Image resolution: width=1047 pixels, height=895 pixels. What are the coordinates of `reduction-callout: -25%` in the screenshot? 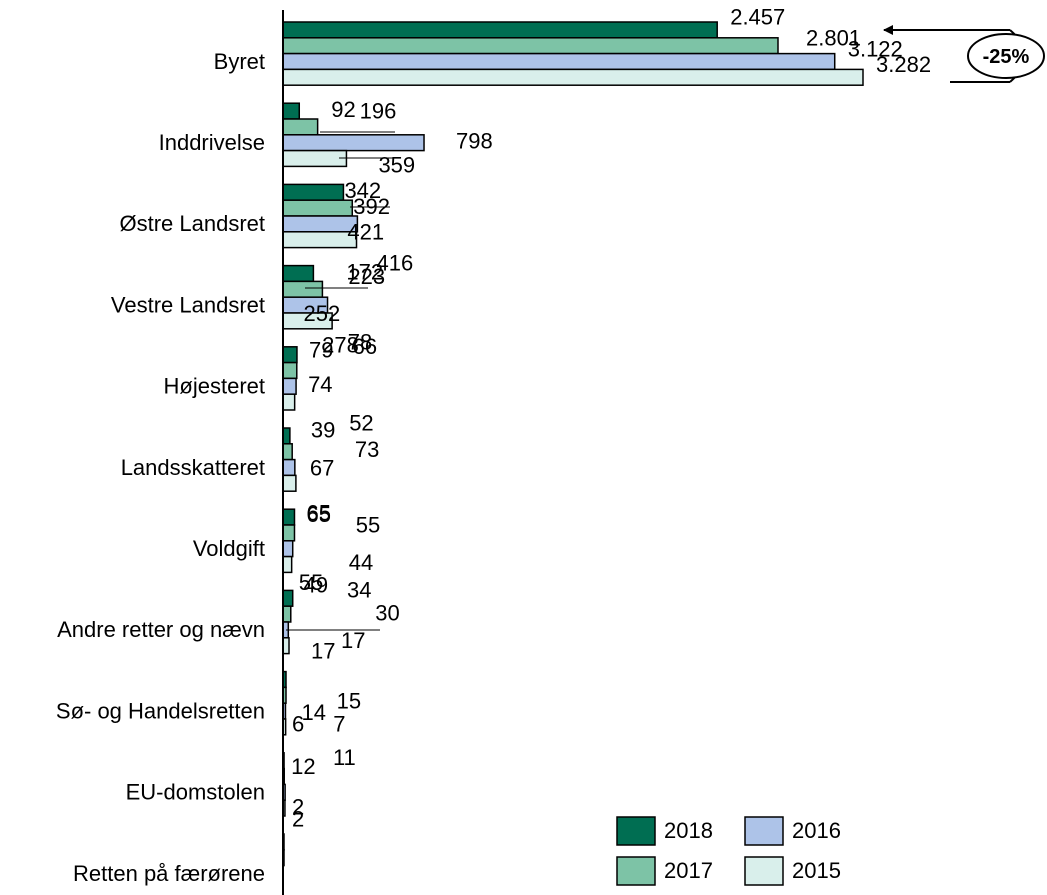 It's located at (964, 54).